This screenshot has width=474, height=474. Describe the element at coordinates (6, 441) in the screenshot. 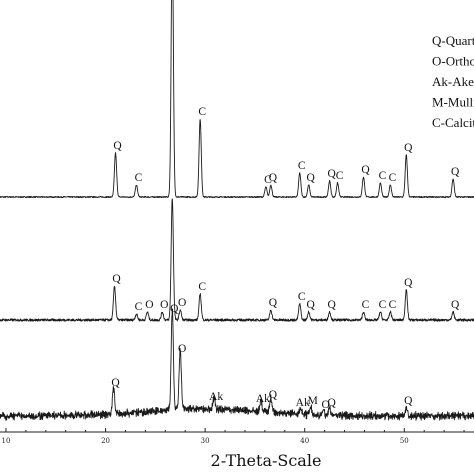

I see `x-tick-label: 10` at that location.